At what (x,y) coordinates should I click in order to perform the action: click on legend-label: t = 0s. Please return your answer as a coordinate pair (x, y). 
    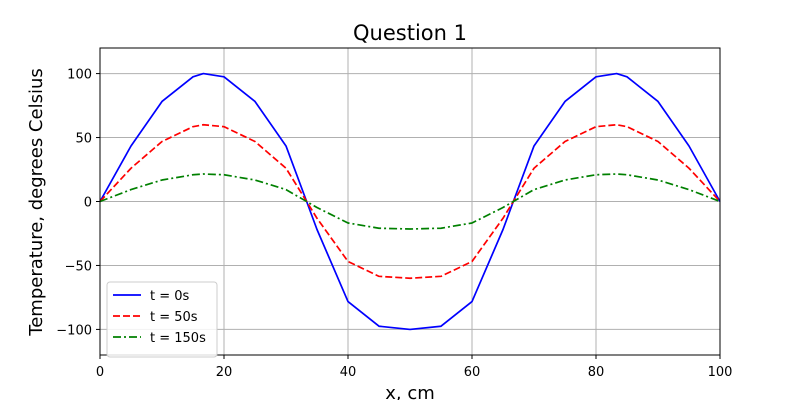
    Looking at the image, I should click on (170, 296).